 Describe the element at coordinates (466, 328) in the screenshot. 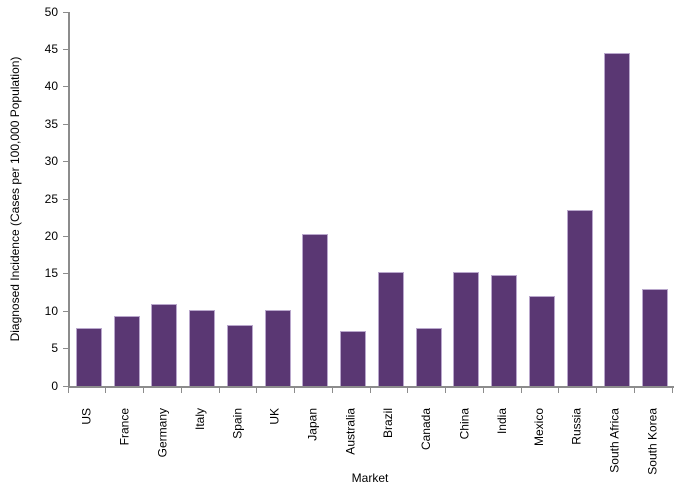

I see `bar-china` at that location.